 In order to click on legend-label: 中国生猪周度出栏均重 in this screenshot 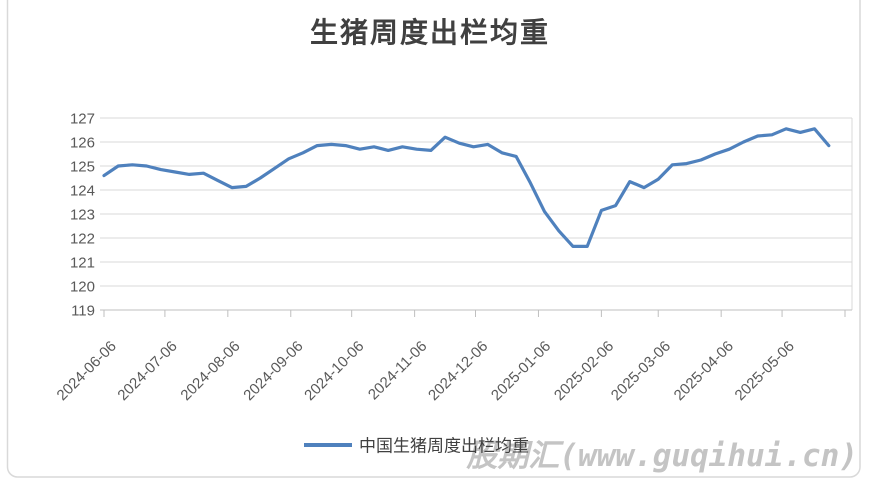, I will do `click(444, 447)`.